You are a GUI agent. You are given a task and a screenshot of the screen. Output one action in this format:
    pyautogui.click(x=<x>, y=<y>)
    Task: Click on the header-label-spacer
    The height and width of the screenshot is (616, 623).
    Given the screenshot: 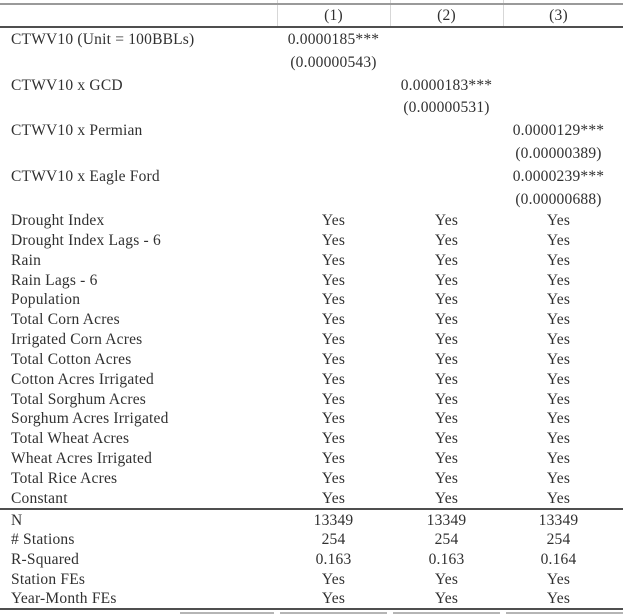 What is the action you would take?
    pyautogui.click(x=138, y=15)
    